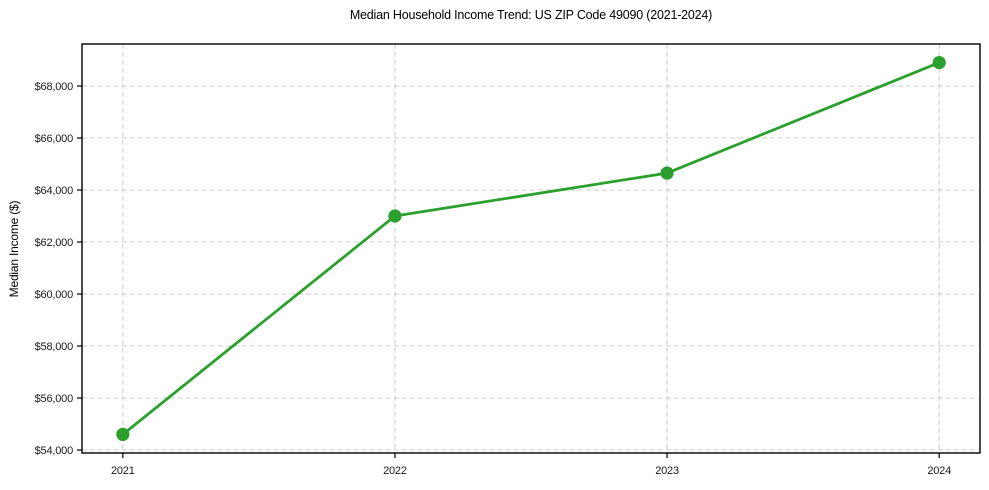 This screenshot has width=989, height=490. What do you see at coordinates (54, 295) in the screenshot?
I see `y-tick-label: $60,000` at bounding box center [54, 295].